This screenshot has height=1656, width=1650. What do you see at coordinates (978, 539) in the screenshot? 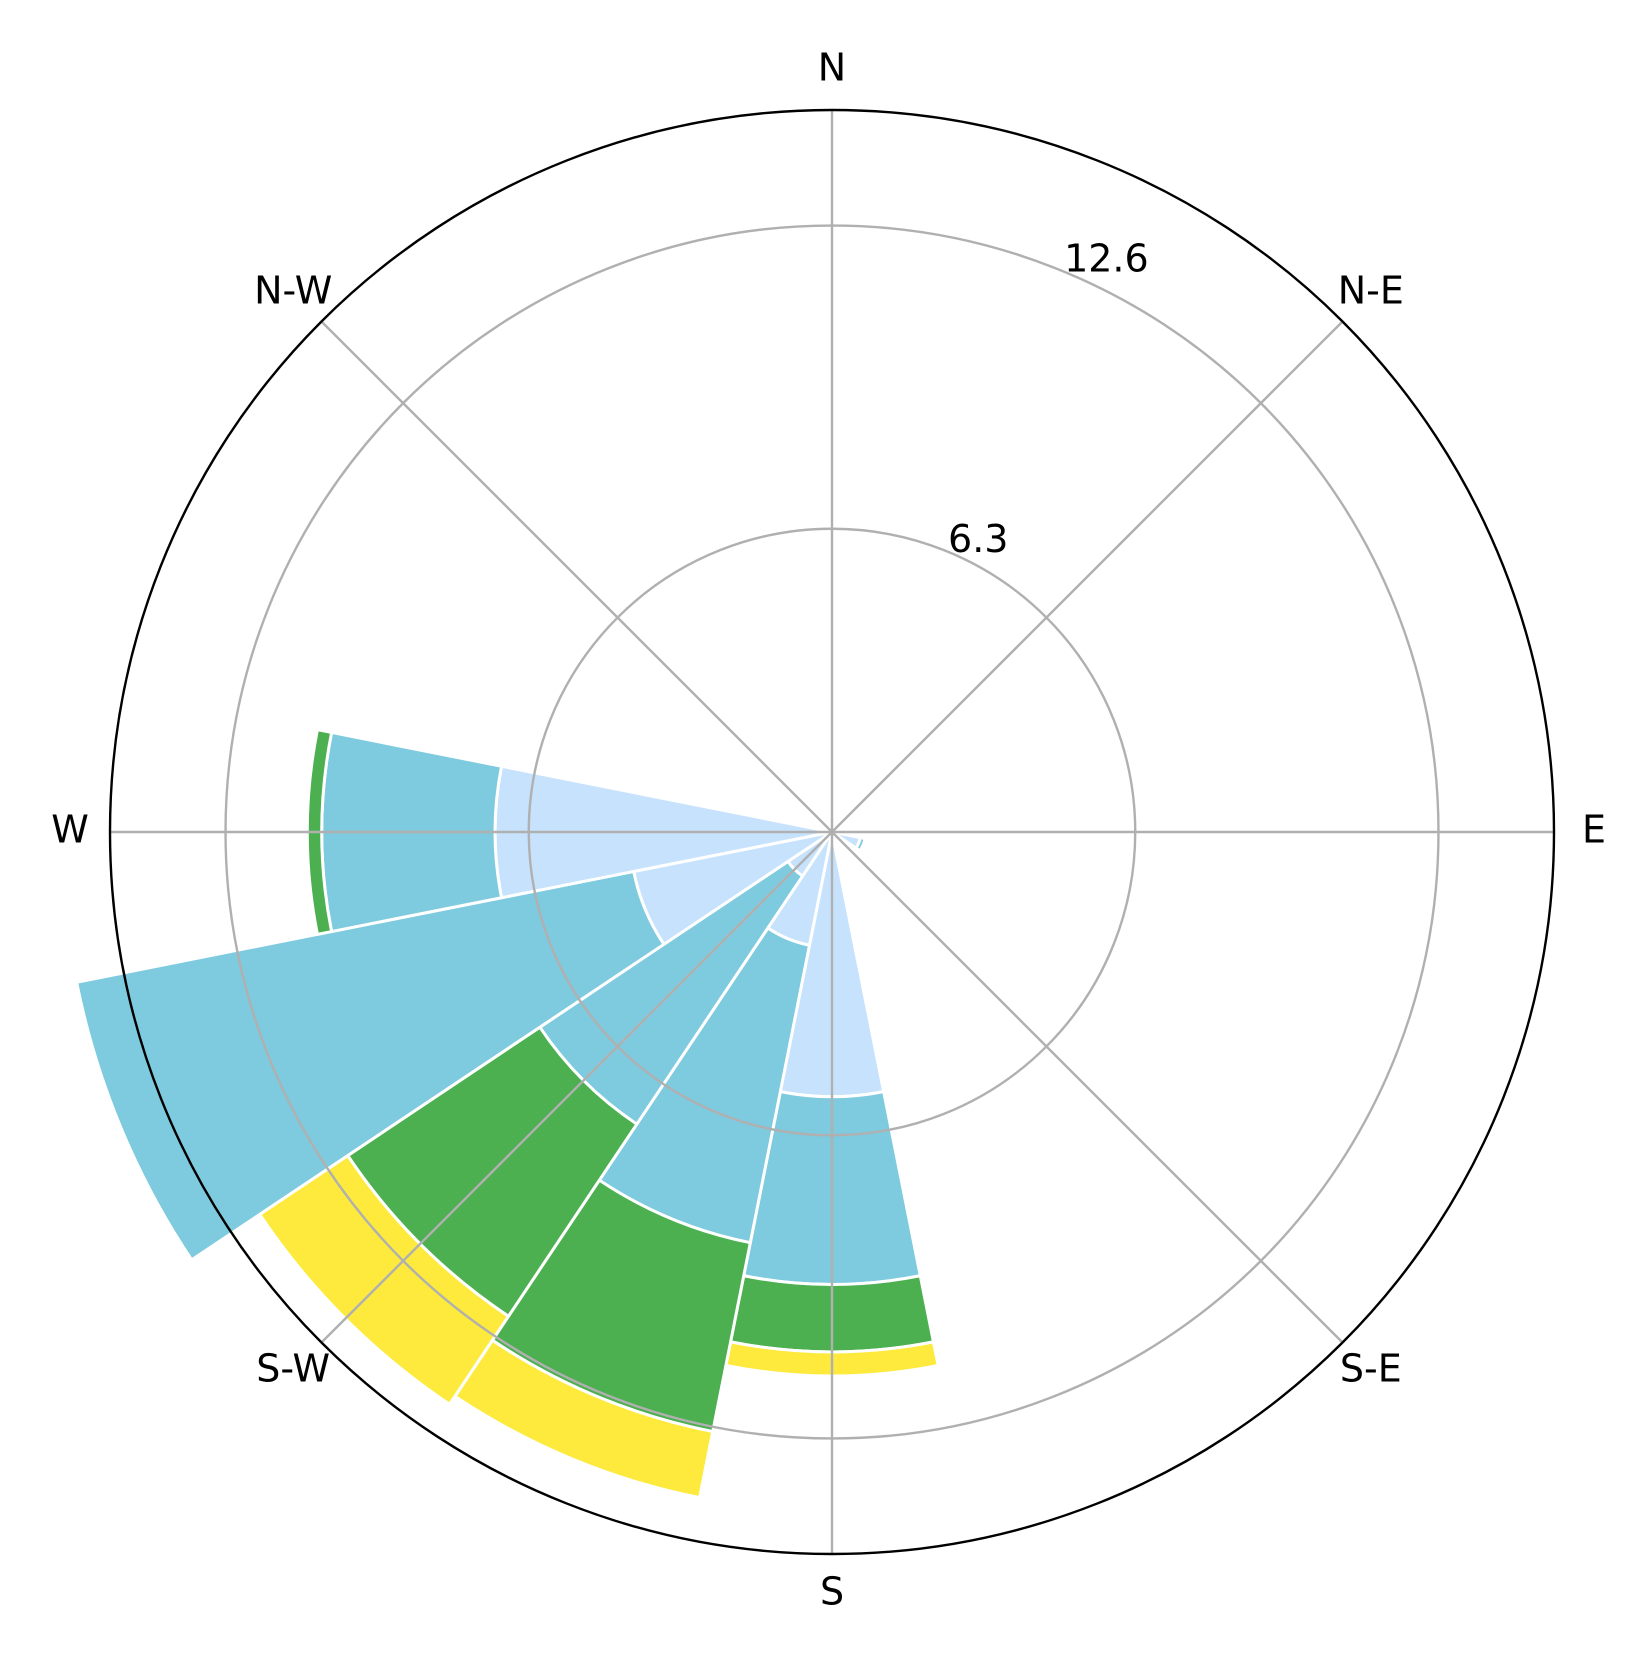
I see `ring-label-inner: 6.3` at bounding box center [978, 539].